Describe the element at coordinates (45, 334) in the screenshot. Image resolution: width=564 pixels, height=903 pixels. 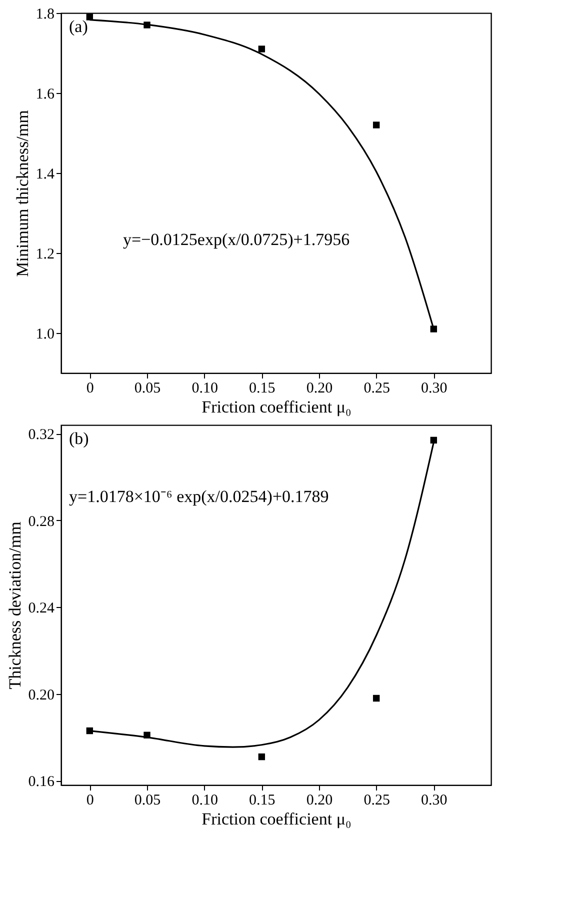
I see `y-tick-label: 1.0` at that location.